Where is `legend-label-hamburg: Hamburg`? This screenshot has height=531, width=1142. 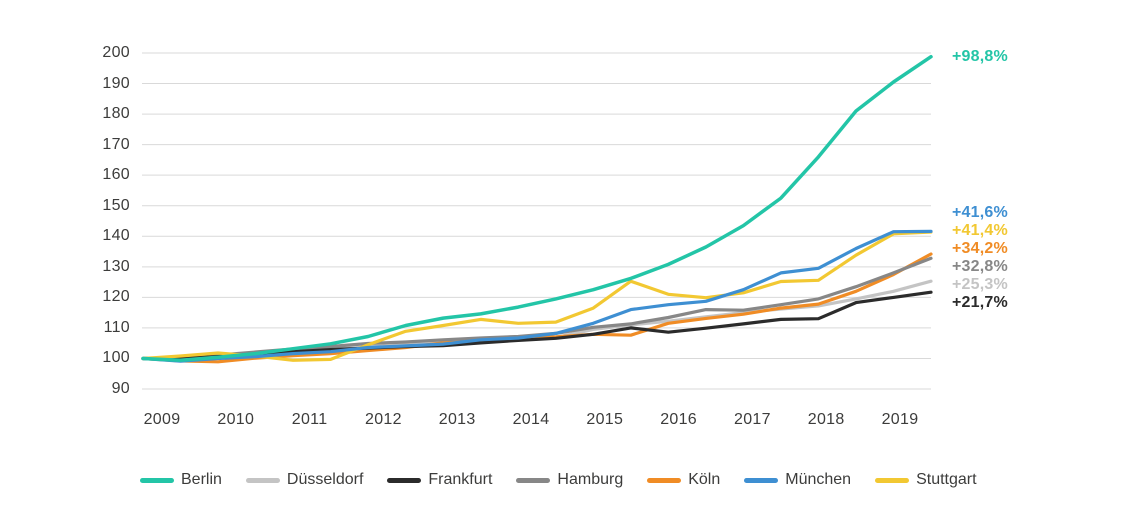
legend-label-hamburg: Hamburg is located at coordinates (590, 479).